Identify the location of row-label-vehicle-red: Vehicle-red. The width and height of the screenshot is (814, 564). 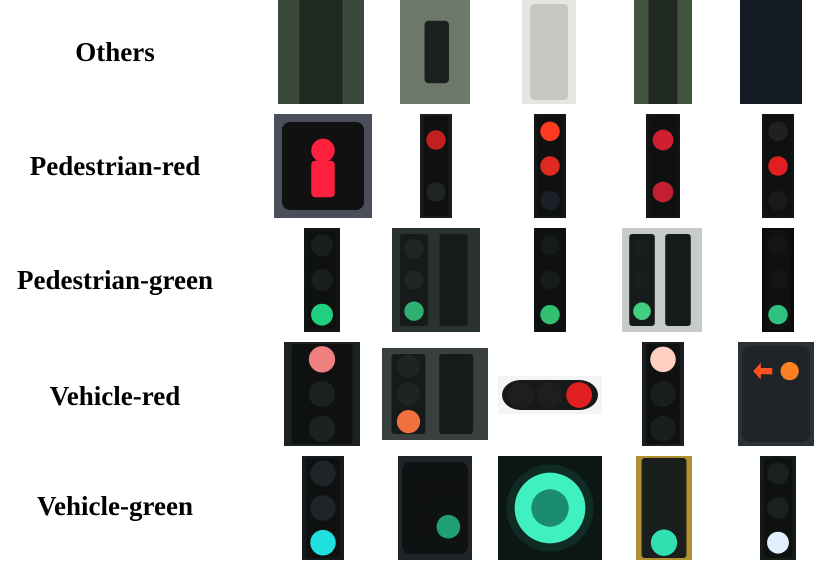
(115, 396).